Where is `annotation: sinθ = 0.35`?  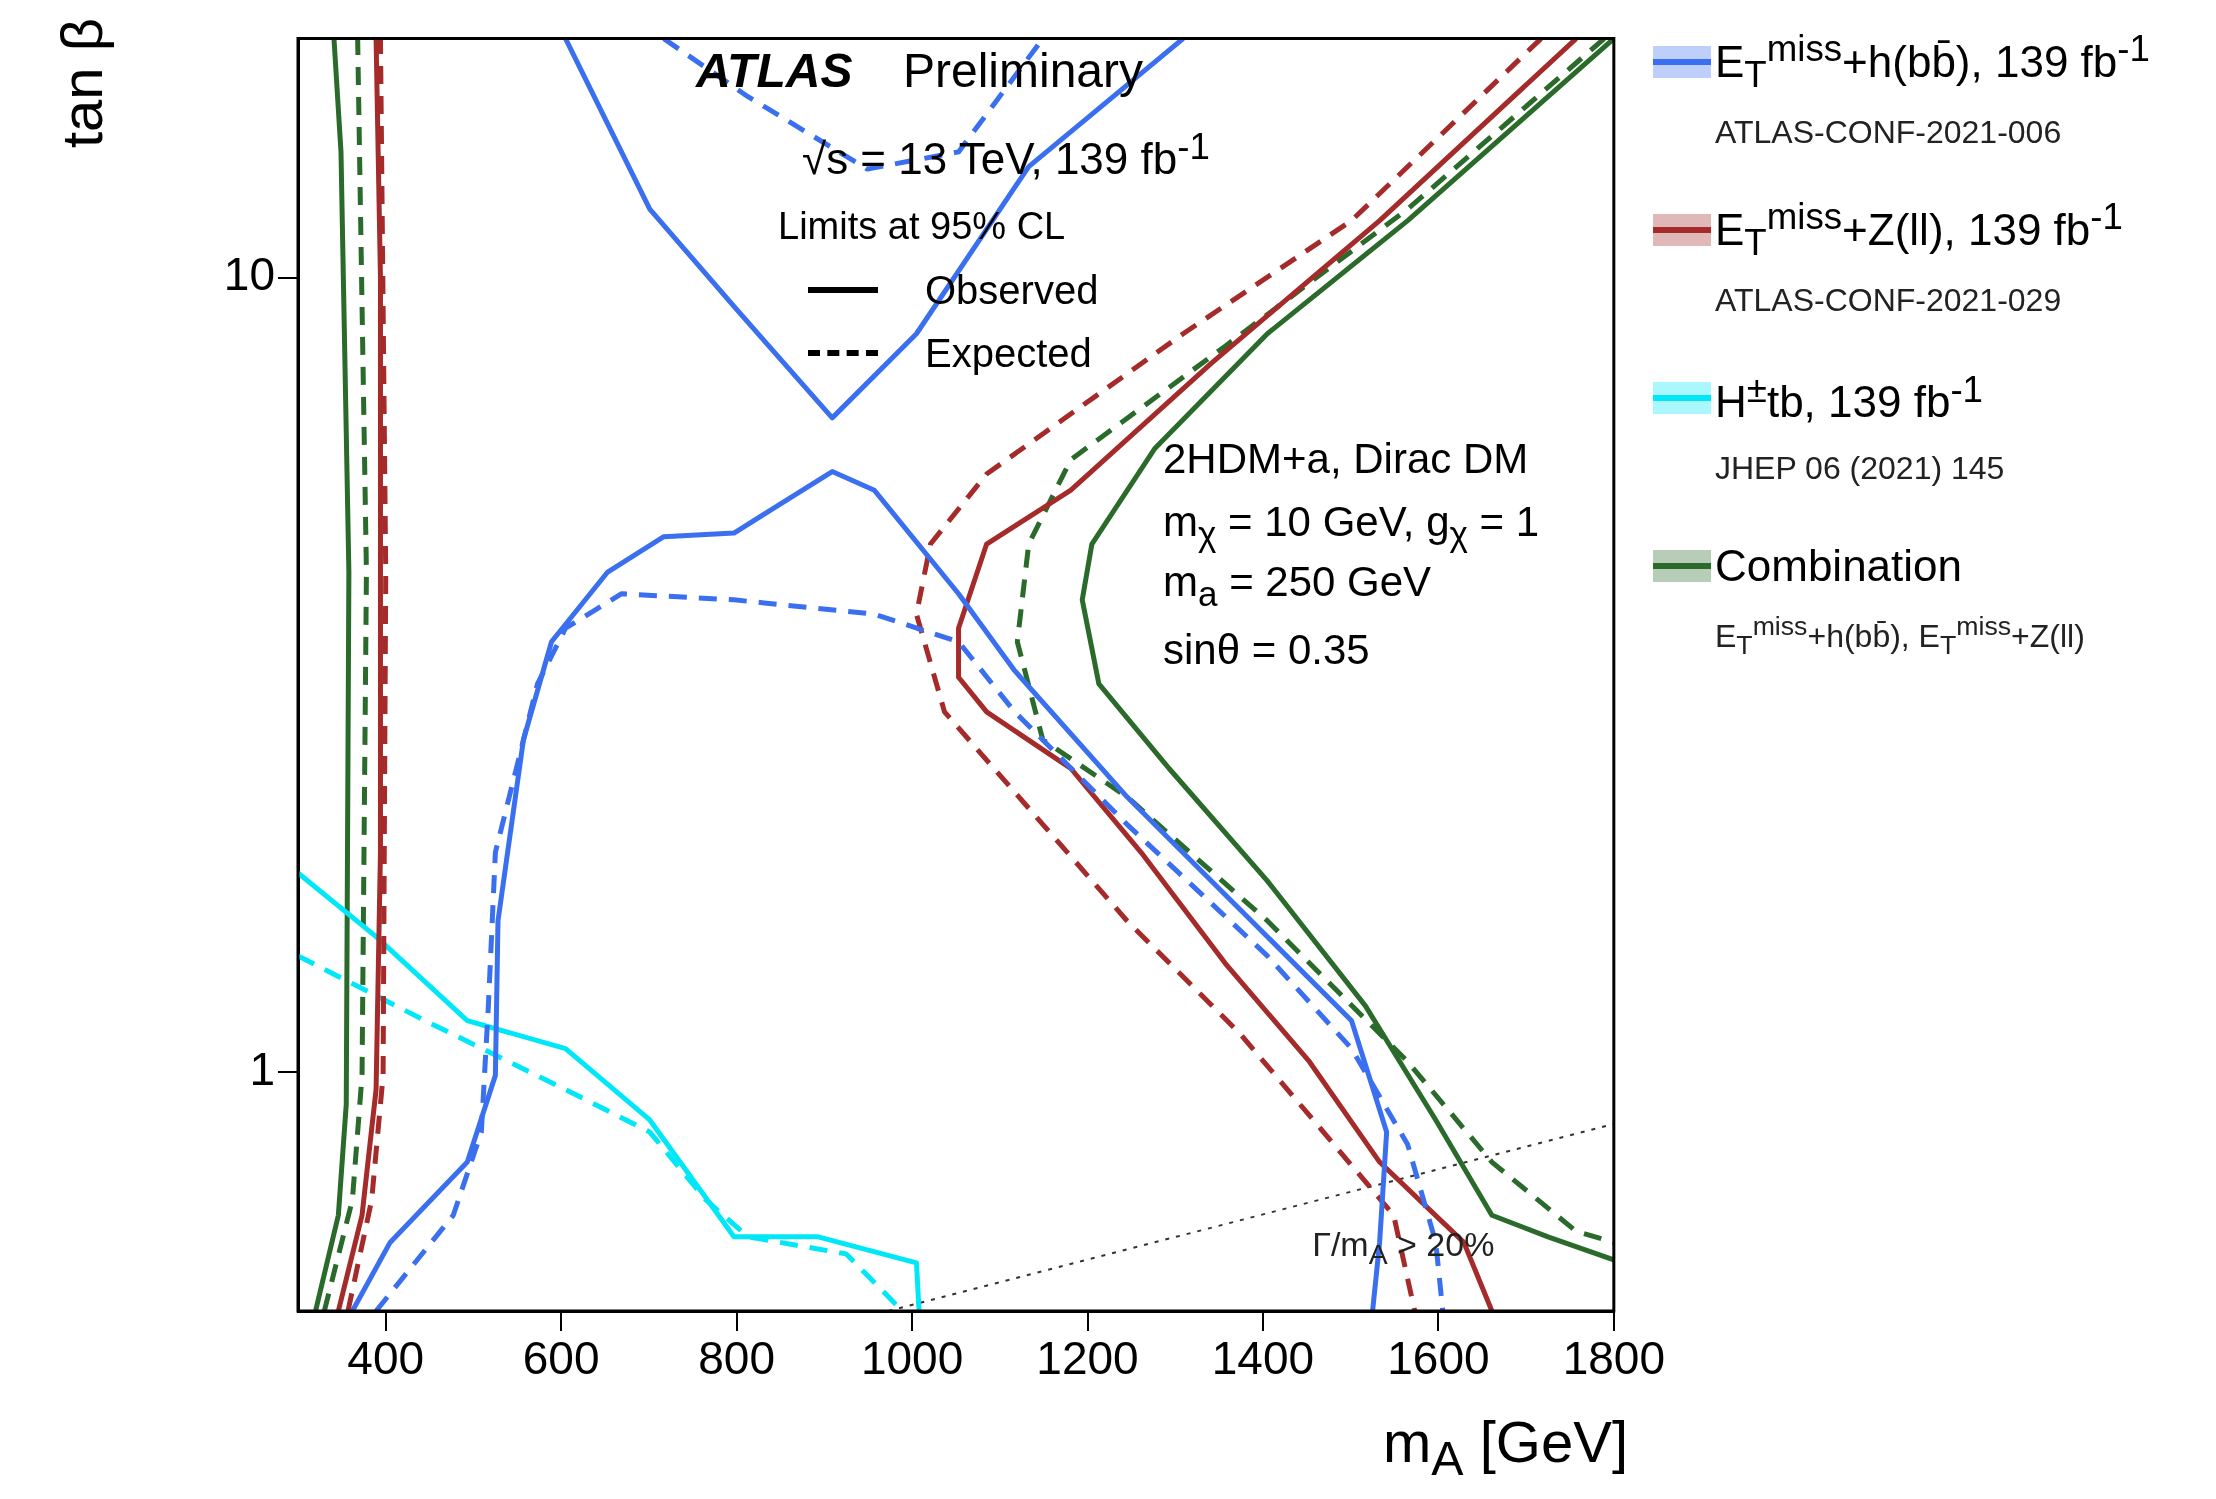
annotation: sinθ = 0.35 is located at coordinates (1266, 650).